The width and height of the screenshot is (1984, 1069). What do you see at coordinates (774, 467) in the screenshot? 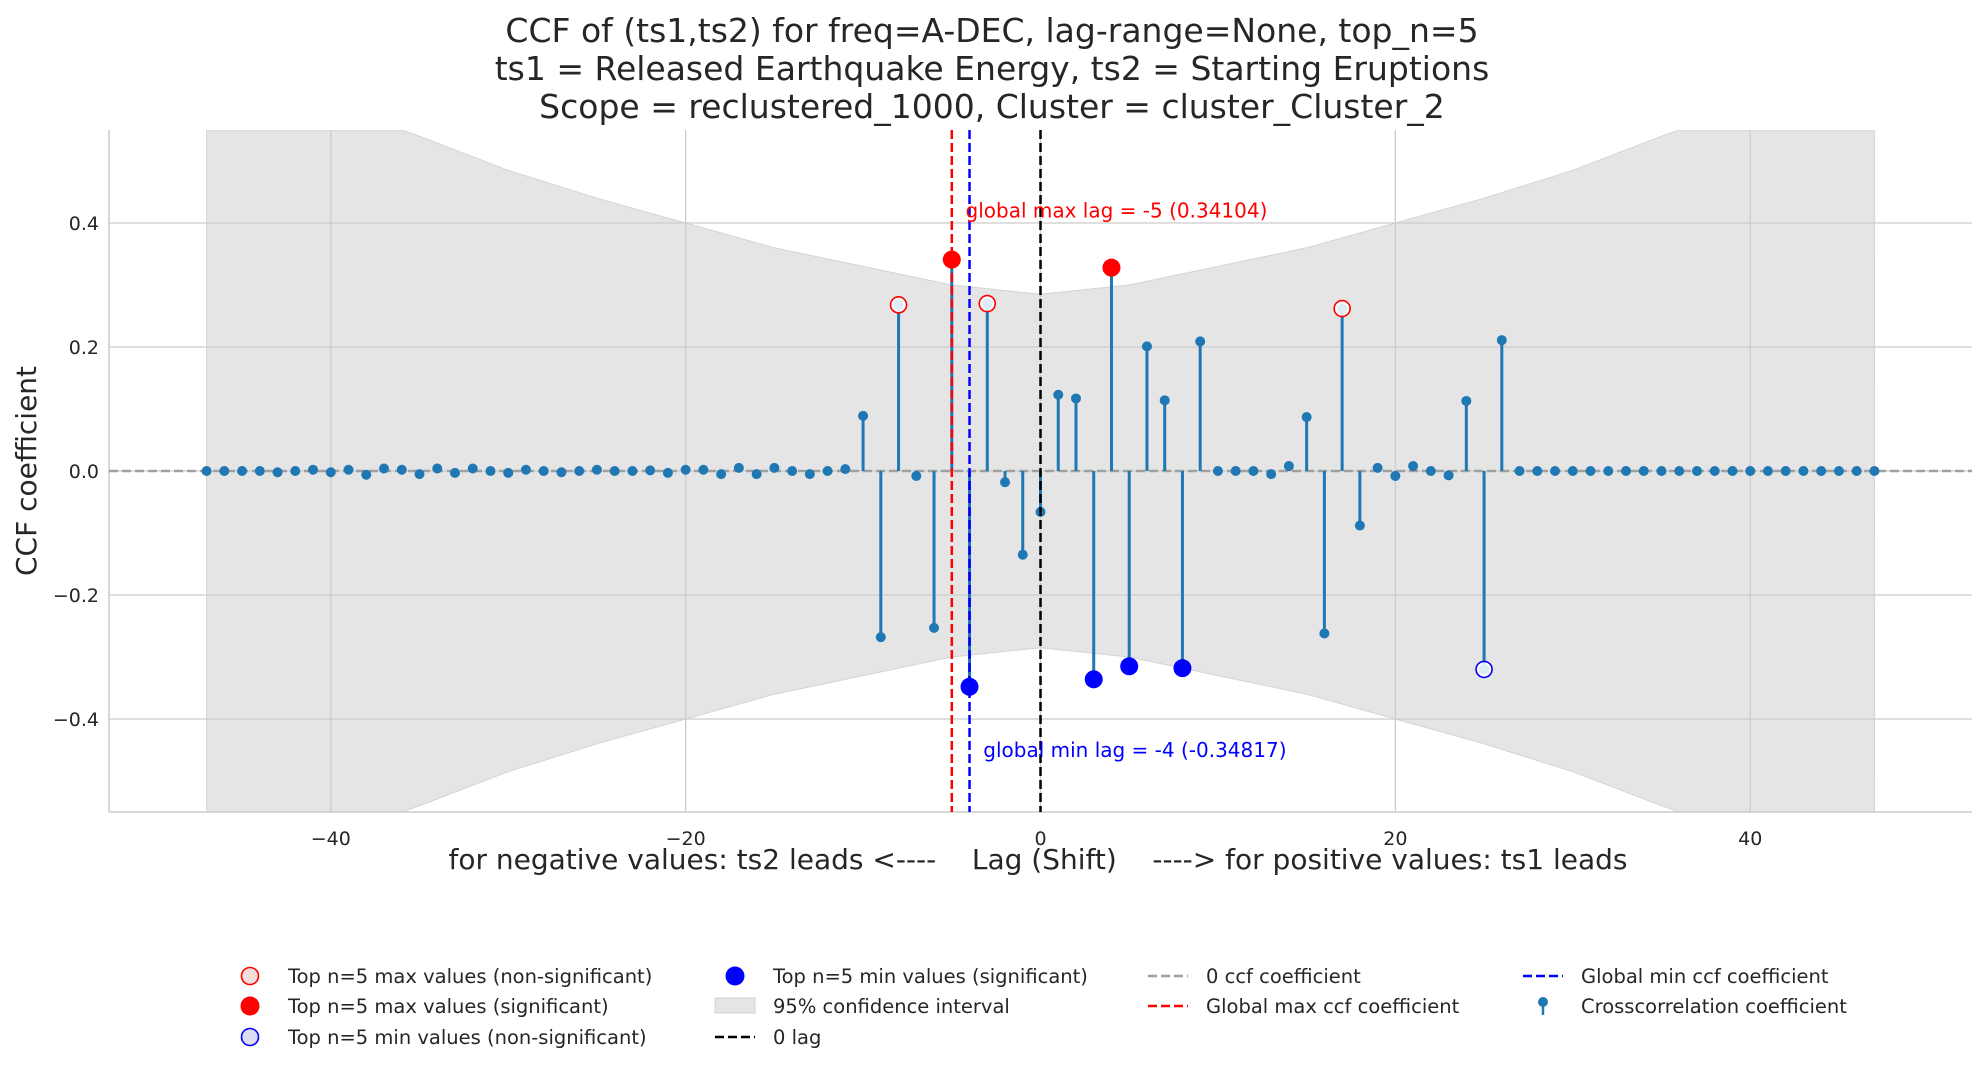
I see `stem-marker--15` at bounding box center [774, 467].